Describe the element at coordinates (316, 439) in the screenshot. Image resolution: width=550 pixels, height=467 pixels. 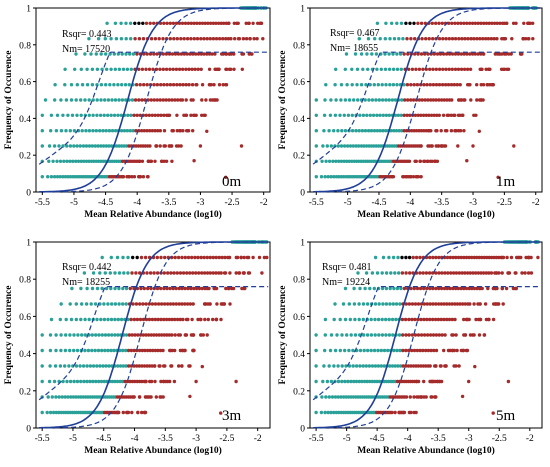
I see `x-tick-label: -5.5` at that location.